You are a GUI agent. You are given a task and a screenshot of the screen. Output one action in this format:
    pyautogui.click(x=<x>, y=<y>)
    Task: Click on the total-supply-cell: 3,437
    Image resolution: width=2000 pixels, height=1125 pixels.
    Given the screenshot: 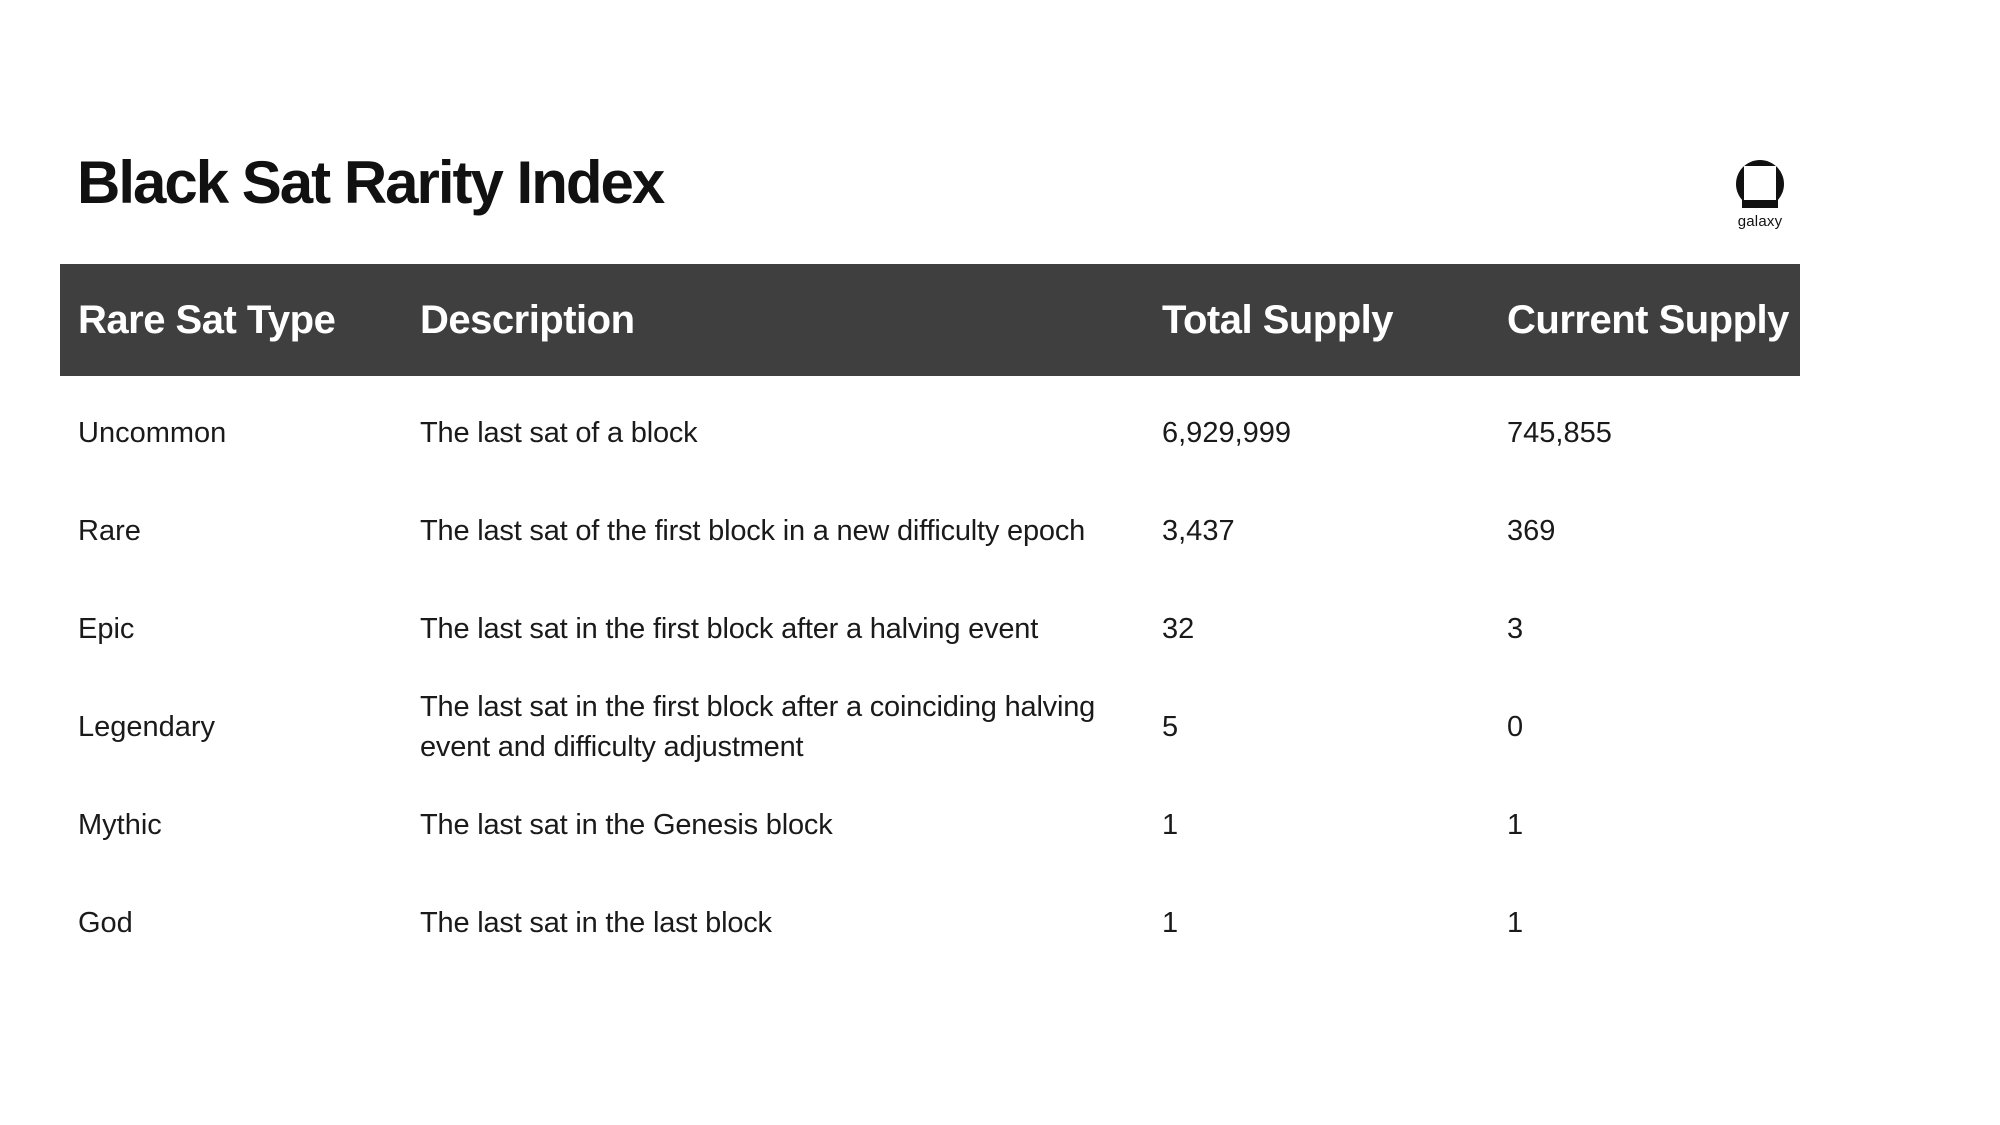 What is the action you would take?
    pyautogui.click(x=1198, y=530)
    